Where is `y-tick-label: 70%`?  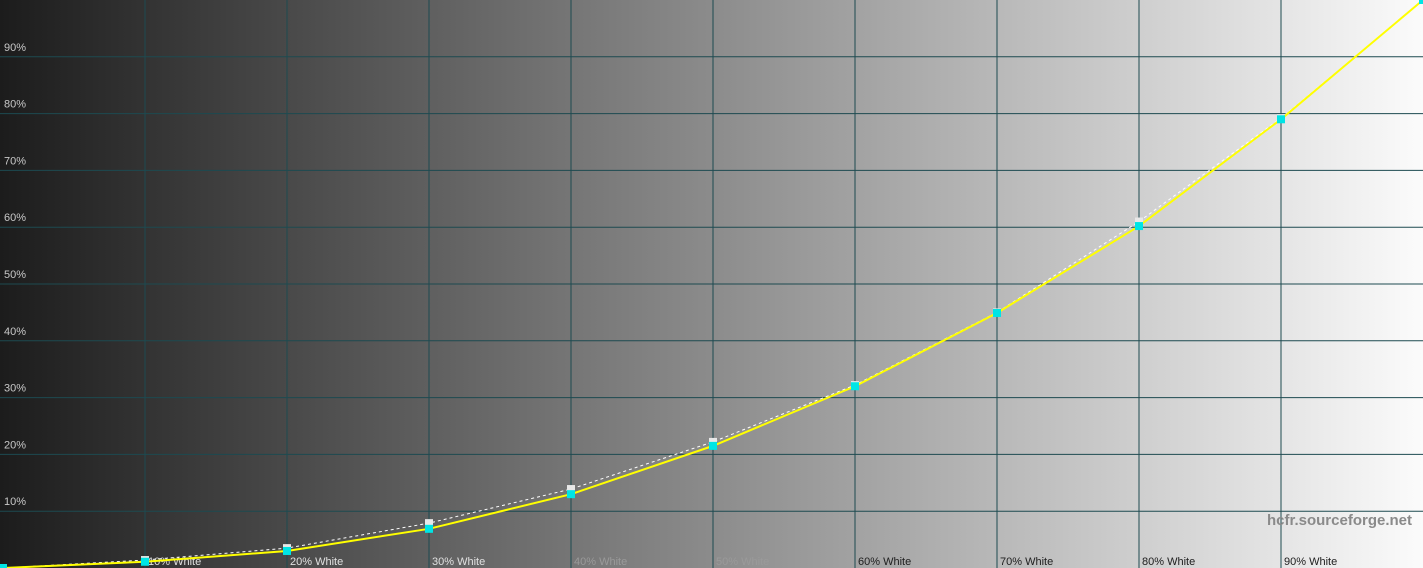
y-tick-label: 70% is located at coordinates (15, 161).